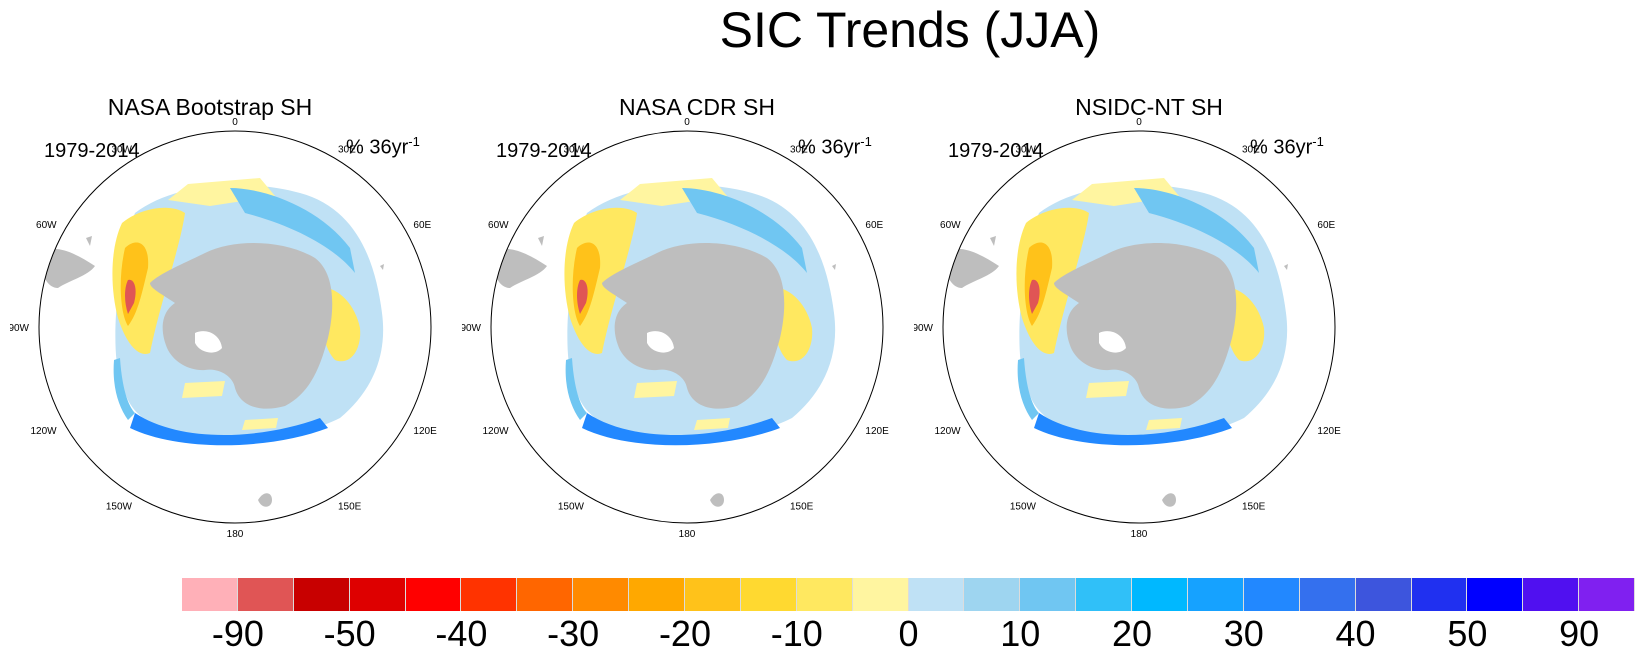 The width and height of the screenshot is (1643, 661). Describe the element at coordinates (461, 633) in the screenshot. I see `colorbar-tick-label: -40` at that location.